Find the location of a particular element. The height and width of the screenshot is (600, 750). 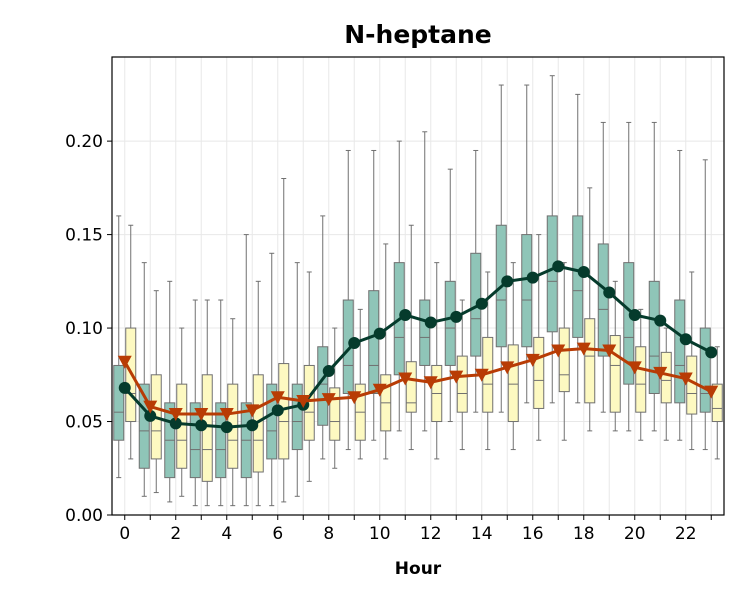

mean-point-s2-h7 is located at coordinates (303, 401).